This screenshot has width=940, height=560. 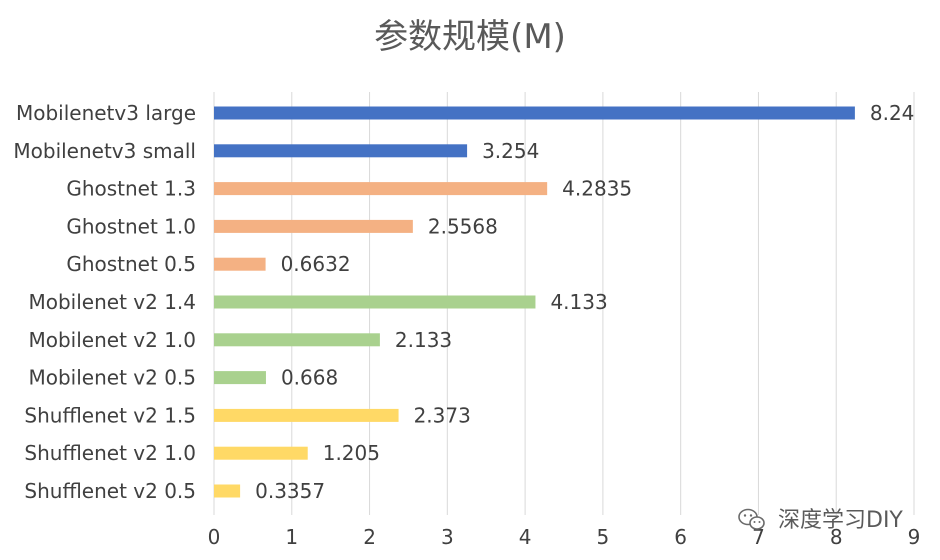 What do you see at coordinates (758, 537) in the screenshot?
I see `x-tick-label: 7` at bounding box center [758, 537].